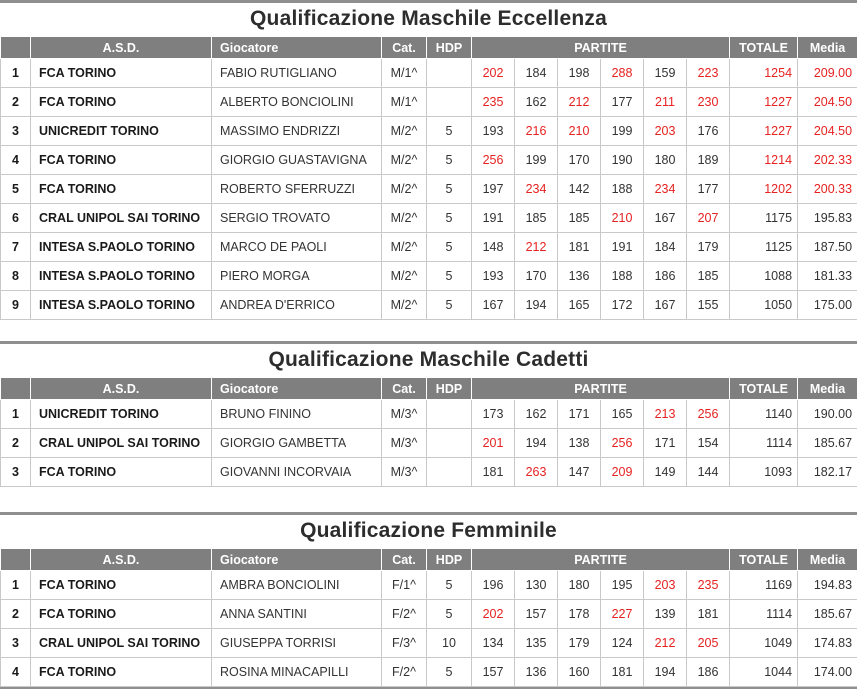 This screenshot has width=857, height=689. What do you see at coordinates (827, 160) in the screenshot?
I see `cell-media: 202.33` at bounding box center [827, 160].